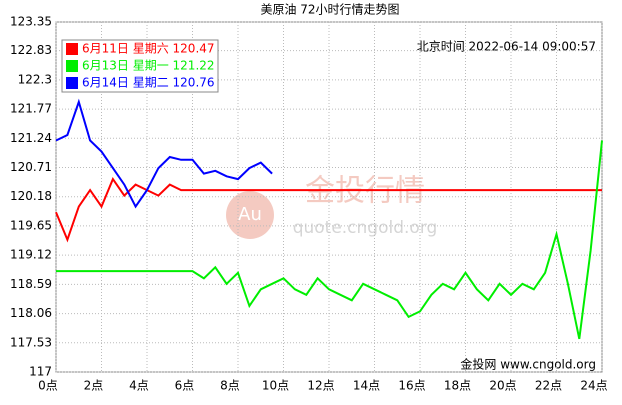 The image size is (622, 405). I want to click on y-tick-label: 119.12, so click(31, 255).